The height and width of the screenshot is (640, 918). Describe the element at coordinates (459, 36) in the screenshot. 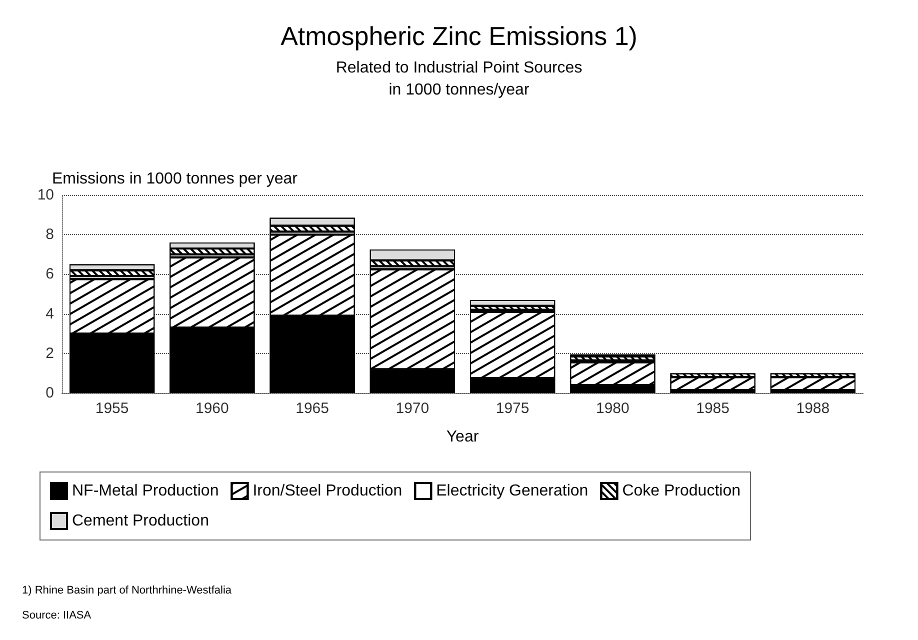

I see `chart-title: Atmospheric Zinc Emissions 1)` at that location.